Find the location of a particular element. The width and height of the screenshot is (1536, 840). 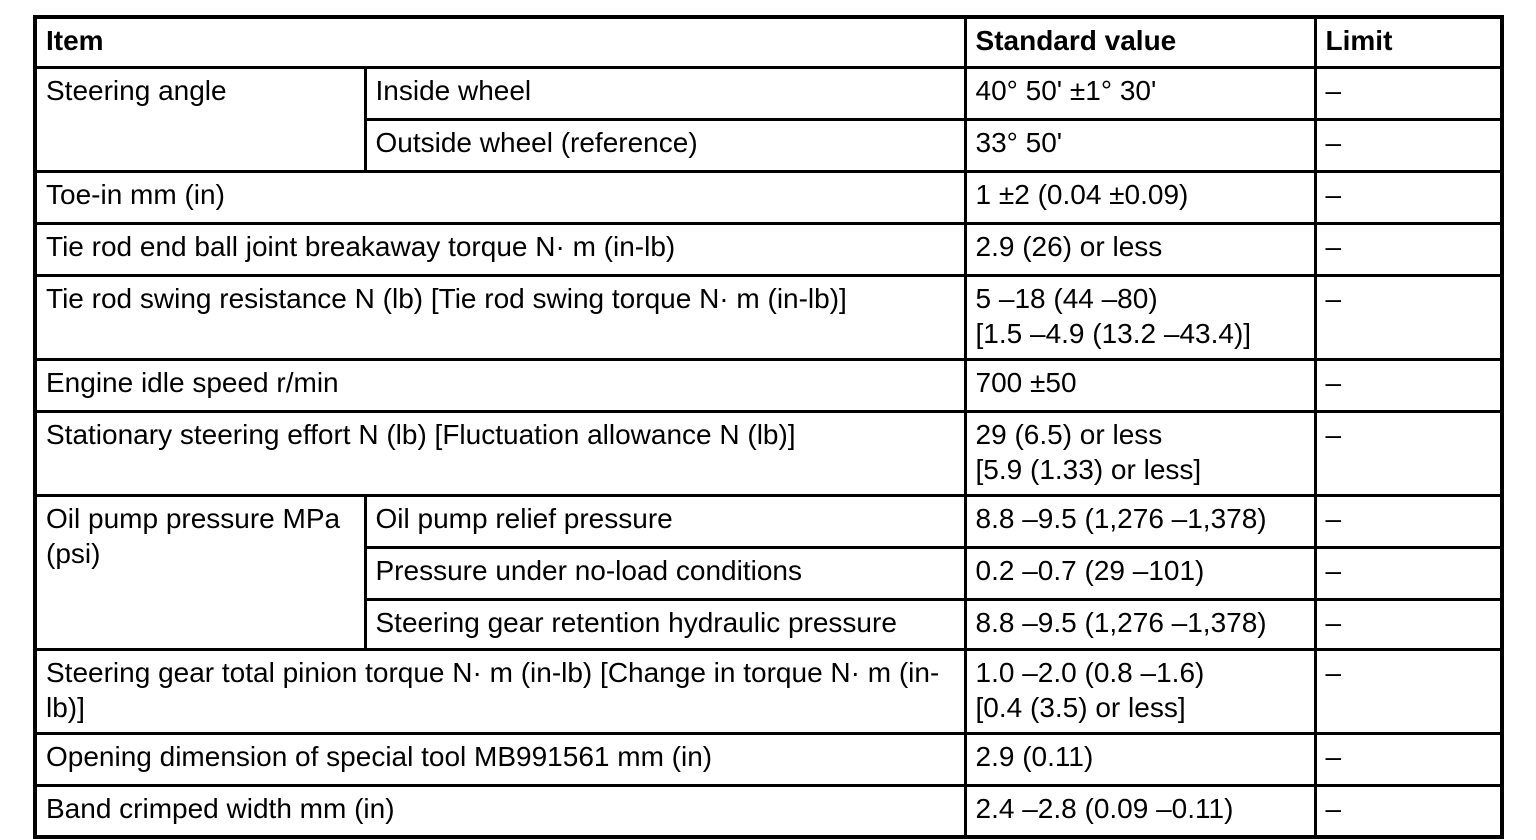

value-cell: 2.9 (0.11) is located at coordinates (1140, 759).